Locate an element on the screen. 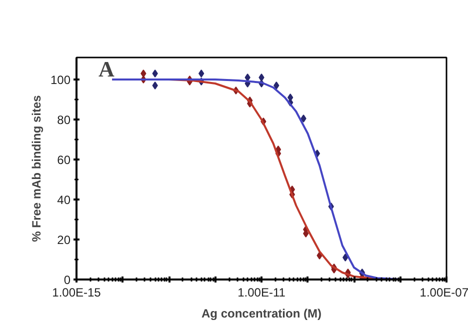  x-tick-label: 1.00E-15 is located at coordinates (77, 293).